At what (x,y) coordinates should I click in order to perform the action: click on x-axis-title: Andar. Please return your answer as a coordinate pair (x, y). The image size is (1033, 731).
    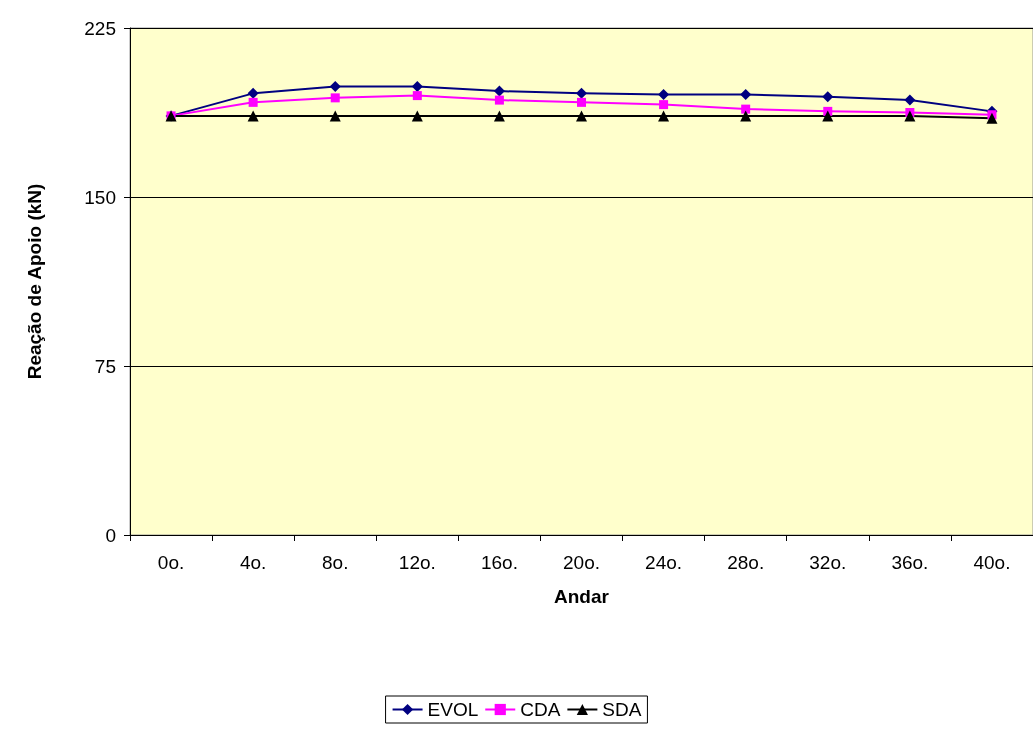
    Looking at the image, I should click on (582, 596).